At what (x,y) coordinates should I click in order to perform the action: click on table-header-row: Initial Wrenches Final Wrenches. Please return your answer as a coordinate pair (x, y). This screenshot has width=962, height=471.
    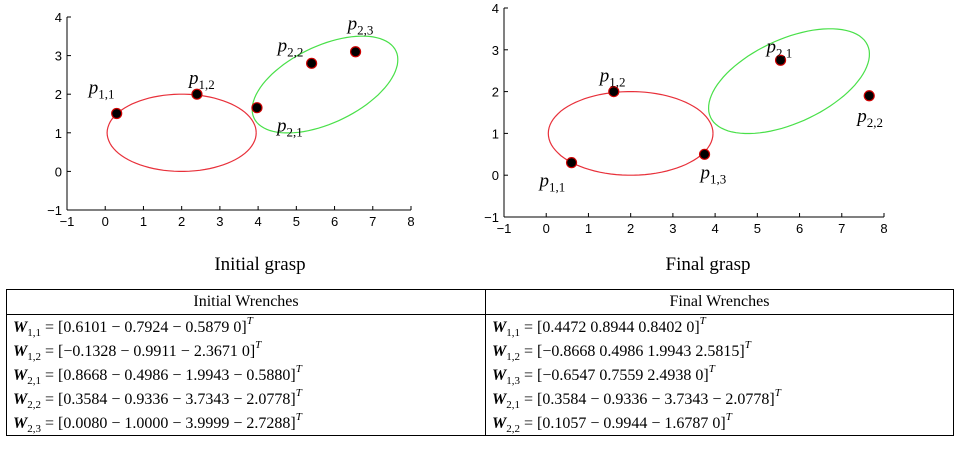
    Looking at the image, I should click on (480, 302).